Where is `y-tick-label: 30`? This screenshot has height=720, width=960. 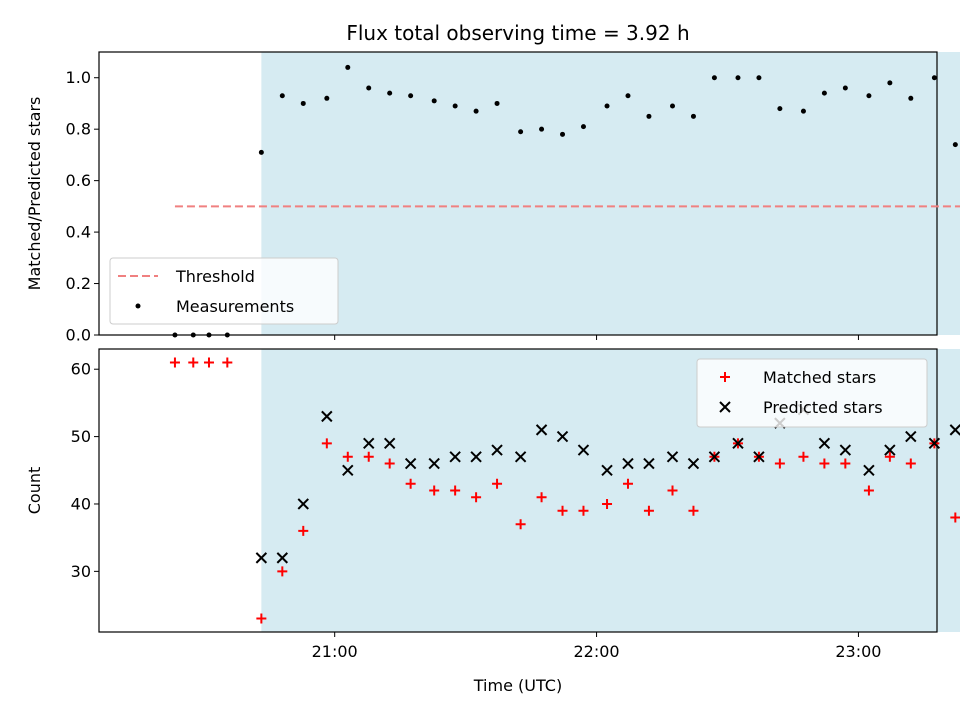 y-tick-label: 30 is located at coordinates (81, 571).